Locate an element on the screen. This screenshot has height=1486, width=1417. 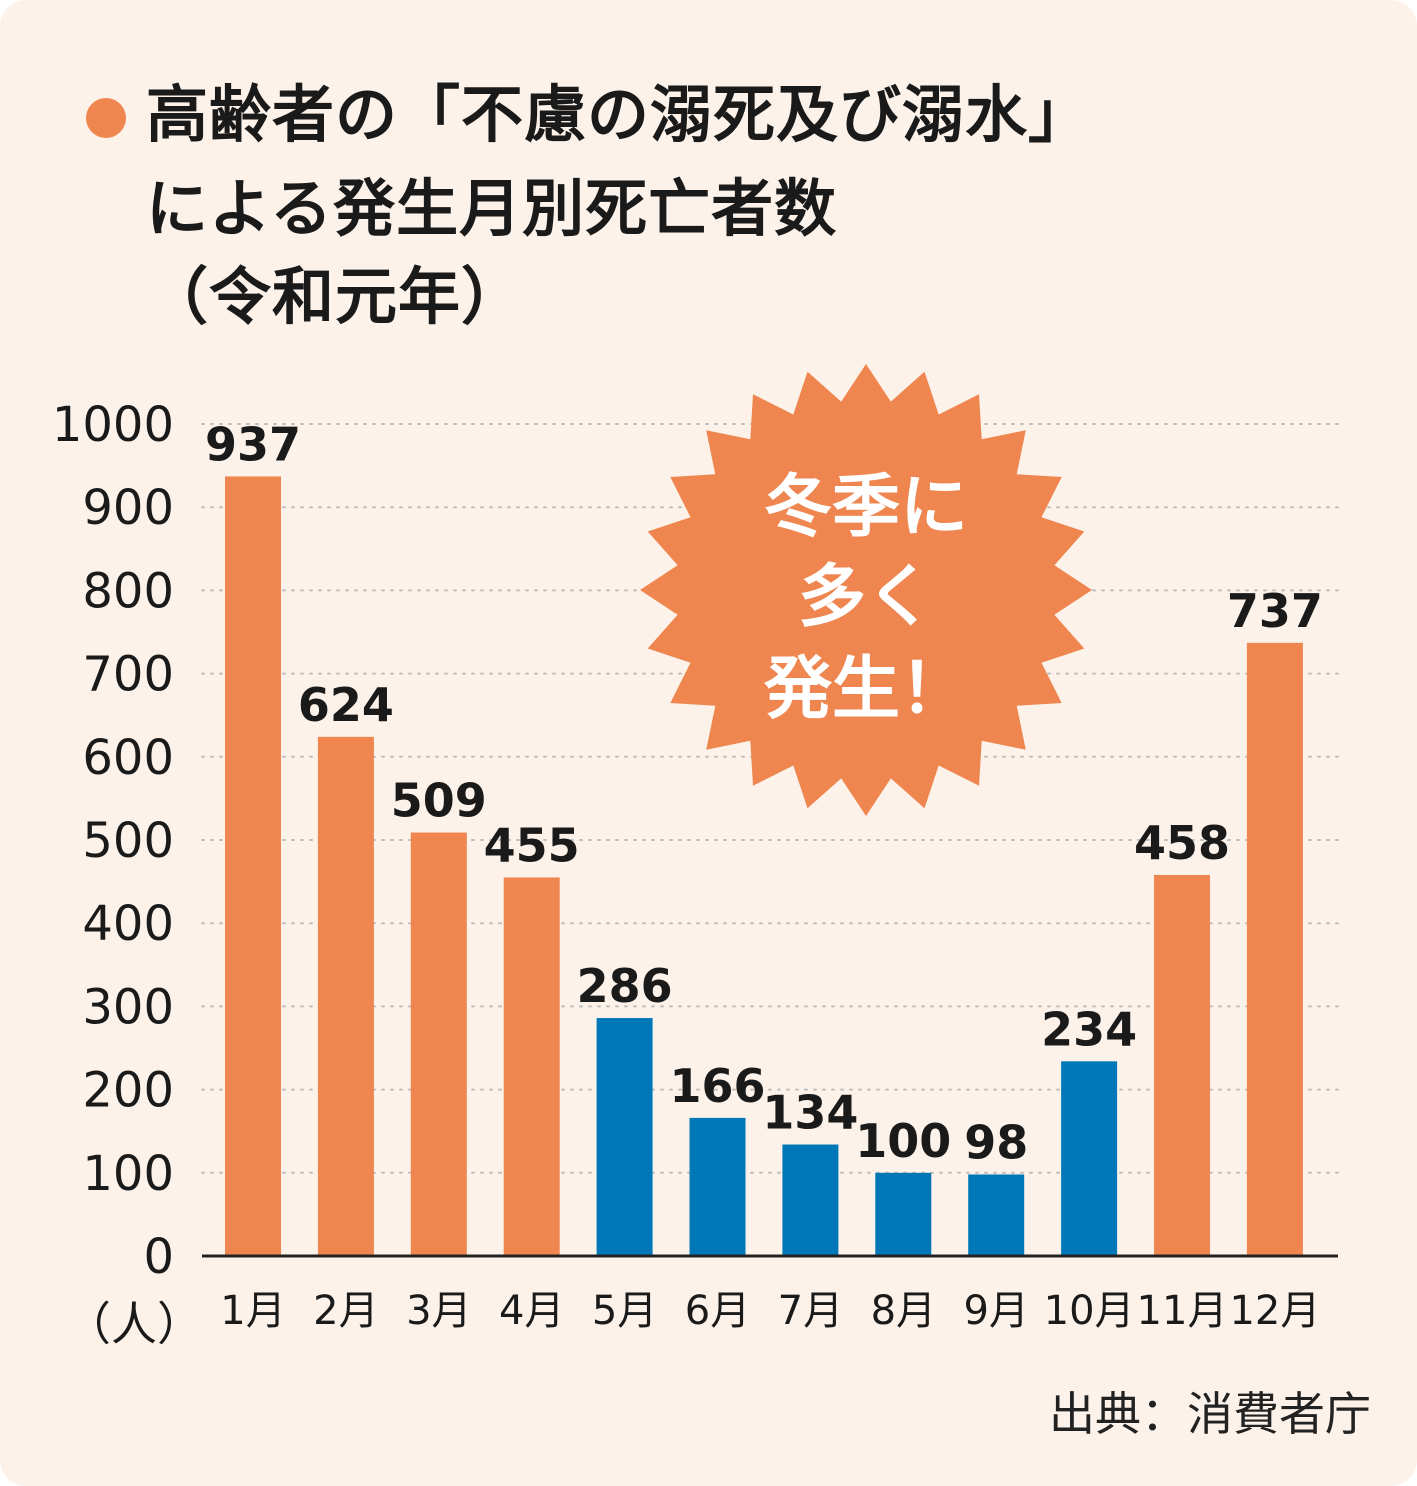
bar-value-label: 458 is located at coordinates (1182, 843).